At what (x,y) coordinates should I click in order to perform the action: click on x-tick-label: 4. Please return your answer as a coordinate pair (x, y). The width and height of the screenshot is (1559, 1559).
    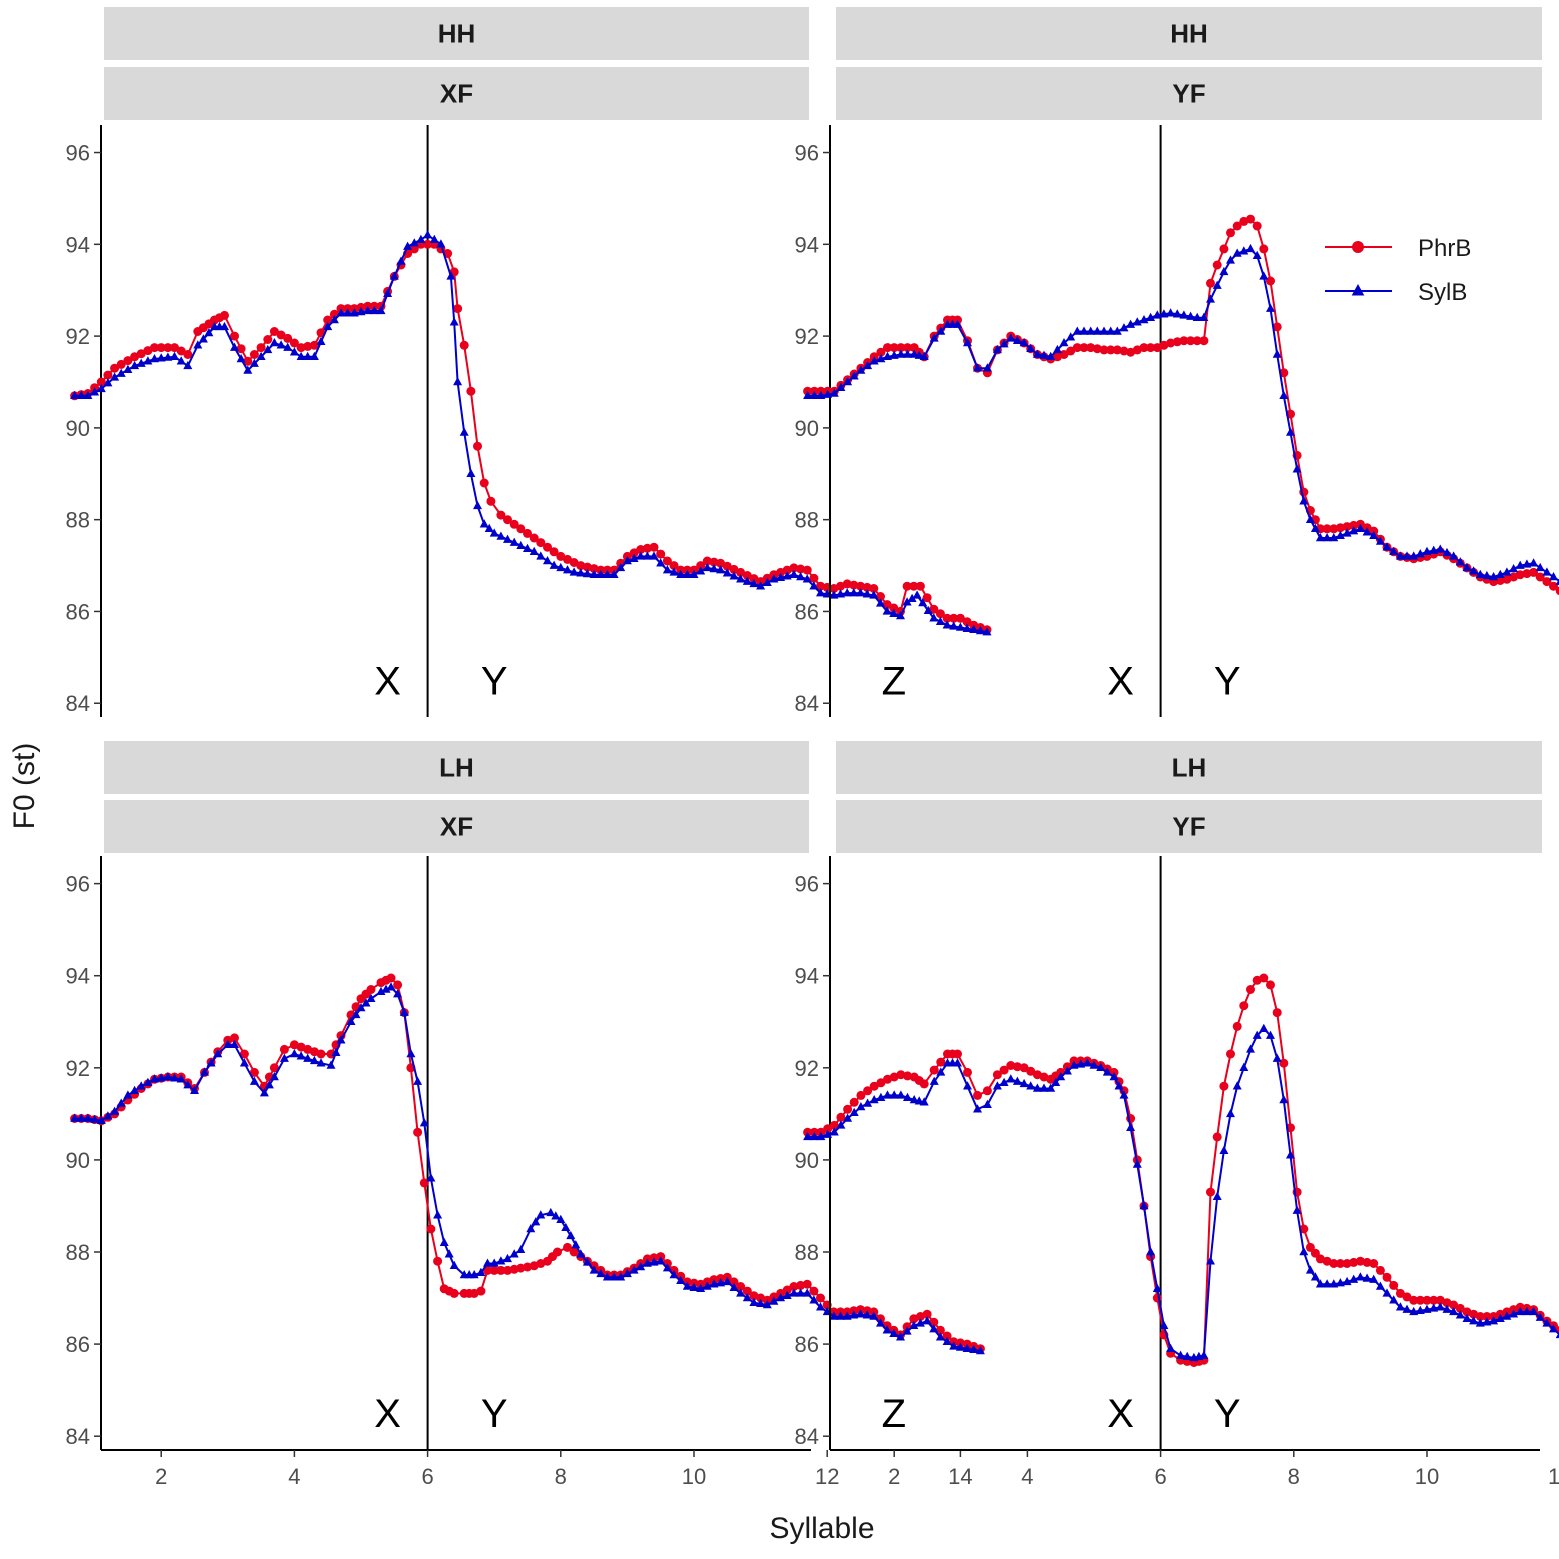
    Looking at the image, I should click on (1027, 1476).